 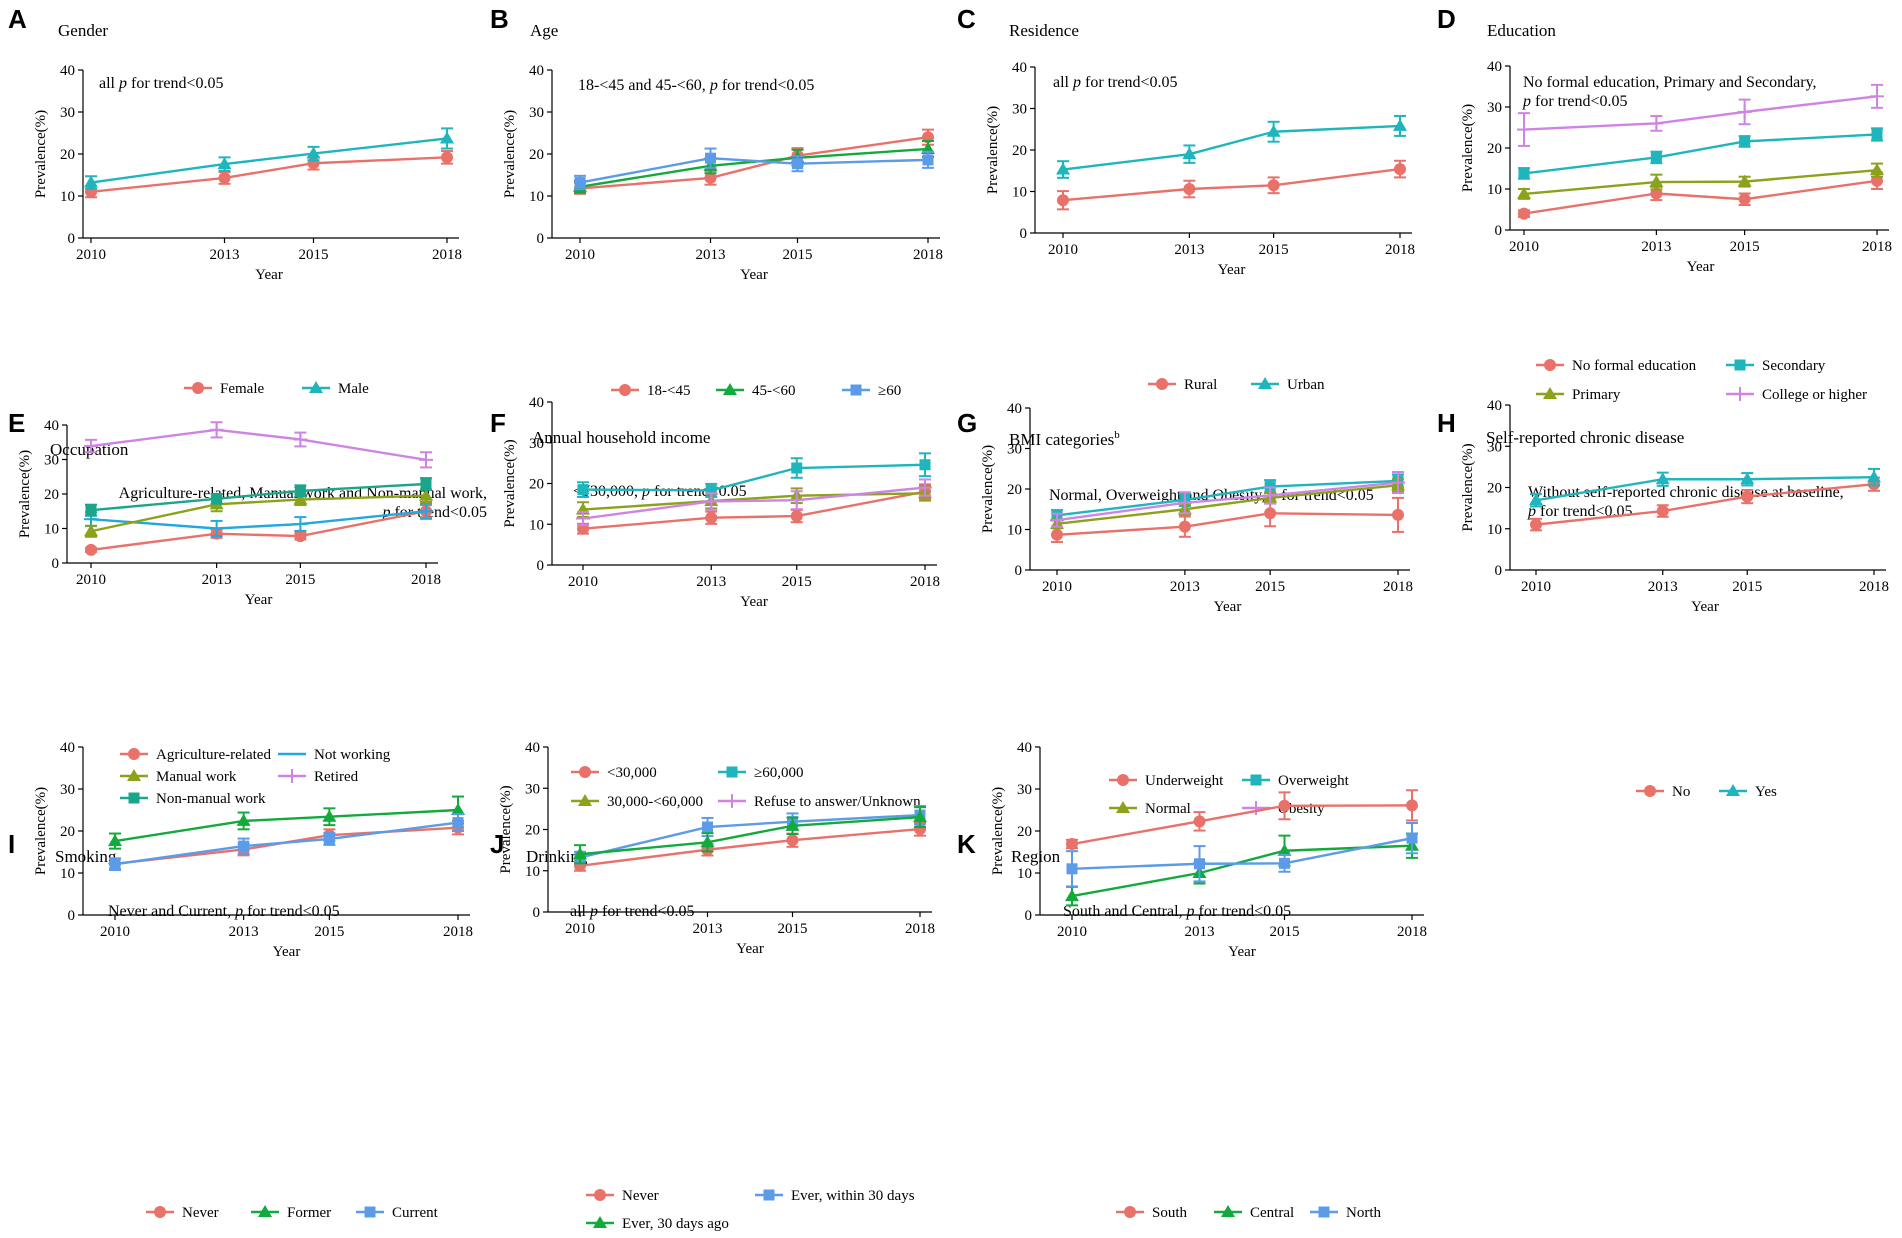 What do you see at coordinates (352, 755) in the screenshot?
I see `legend-label: Not working` at bounding box center [352, 755].